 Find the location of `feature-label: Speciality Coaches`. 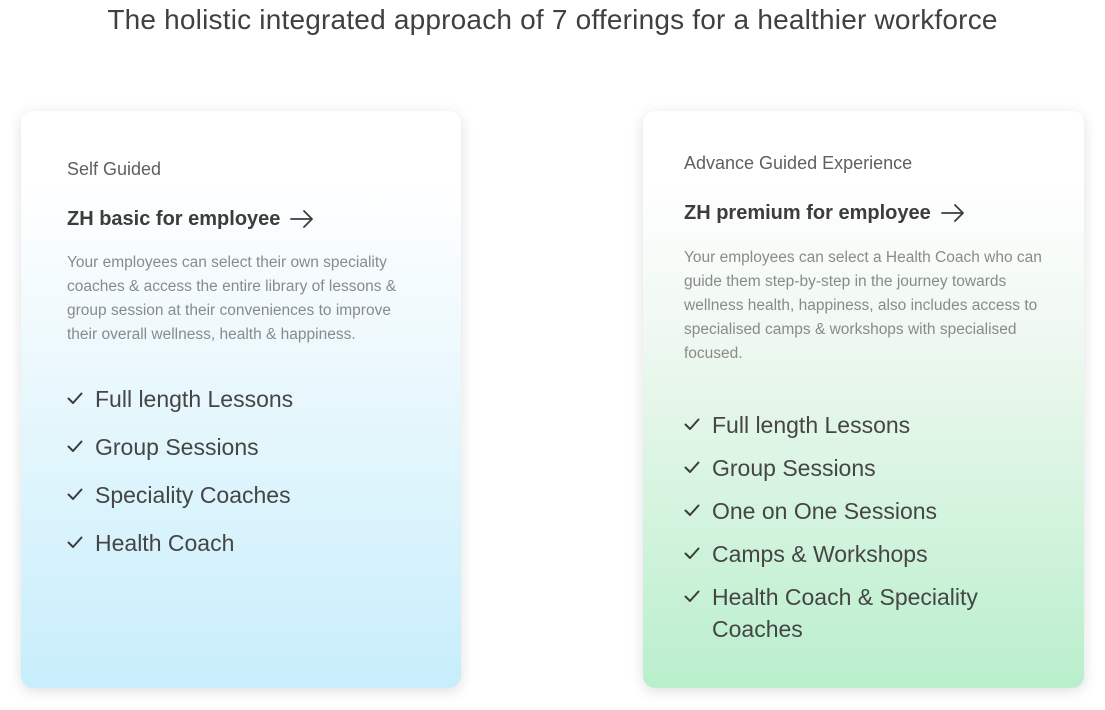

feature-label: Speciality Coaches is located at coordinates (193, 495).